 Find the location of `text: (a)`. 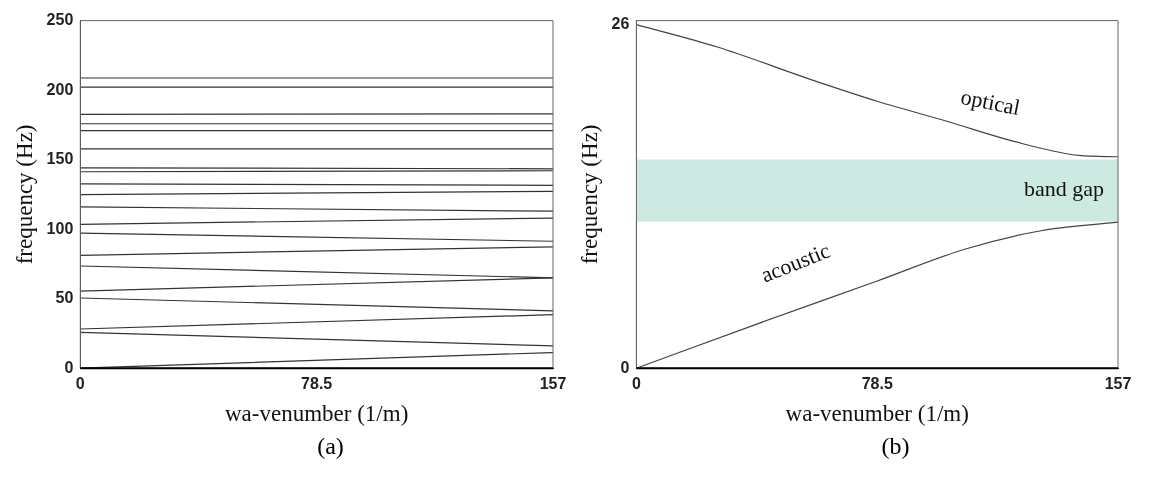

text: (a) is located at coordinates (330, 446).